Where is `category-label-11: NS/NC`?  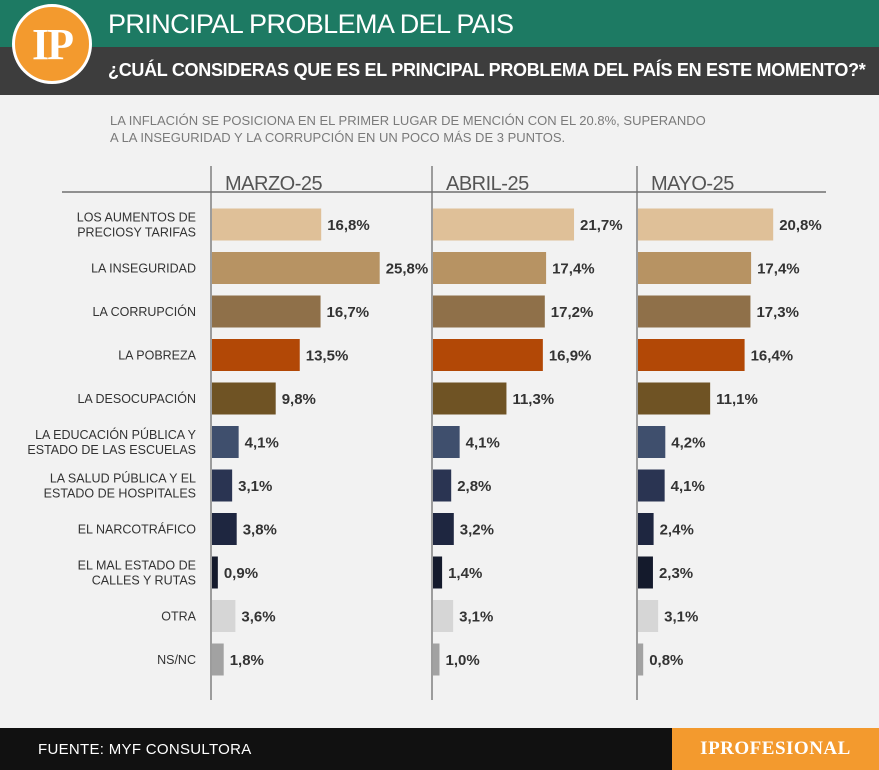
category-label-11: NS/NC is located at coordinates (176, 660).